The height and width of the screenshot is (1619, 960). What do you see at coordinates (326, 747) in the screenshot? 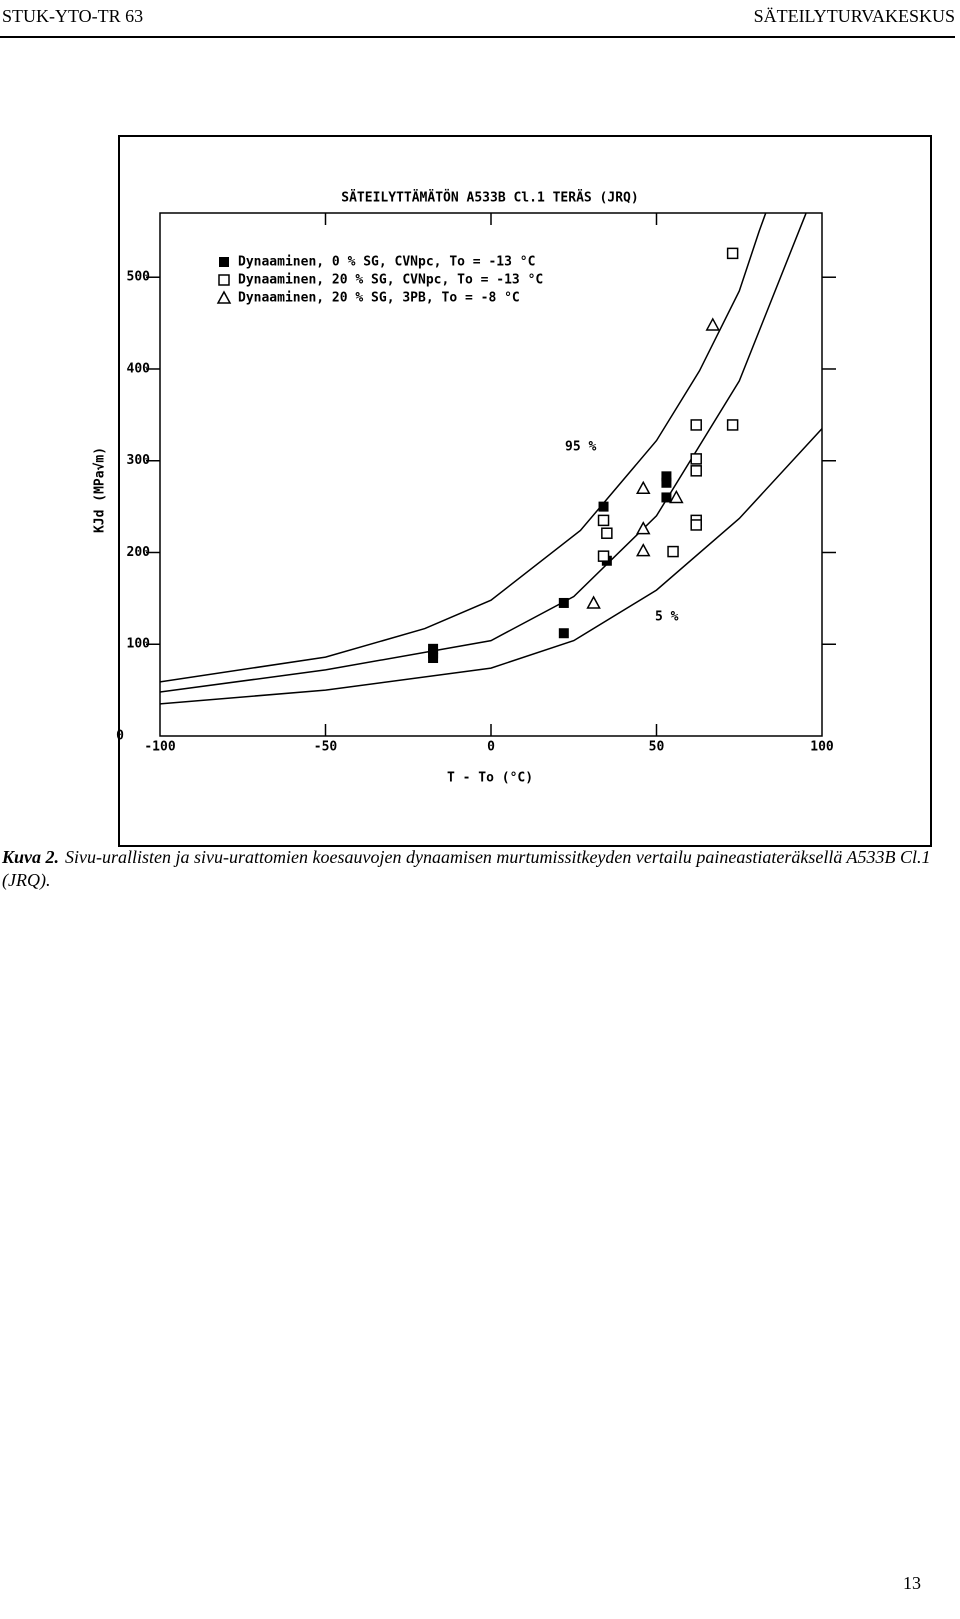
I see `x-tick-label: -50` at bounding box center [326, 747].